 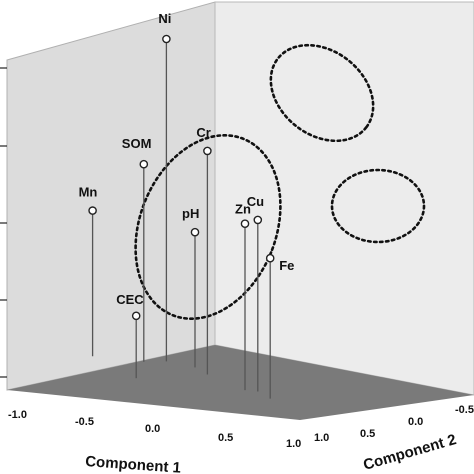 I want to click on point-label-zn: Zn, so click(x=243, y=209).